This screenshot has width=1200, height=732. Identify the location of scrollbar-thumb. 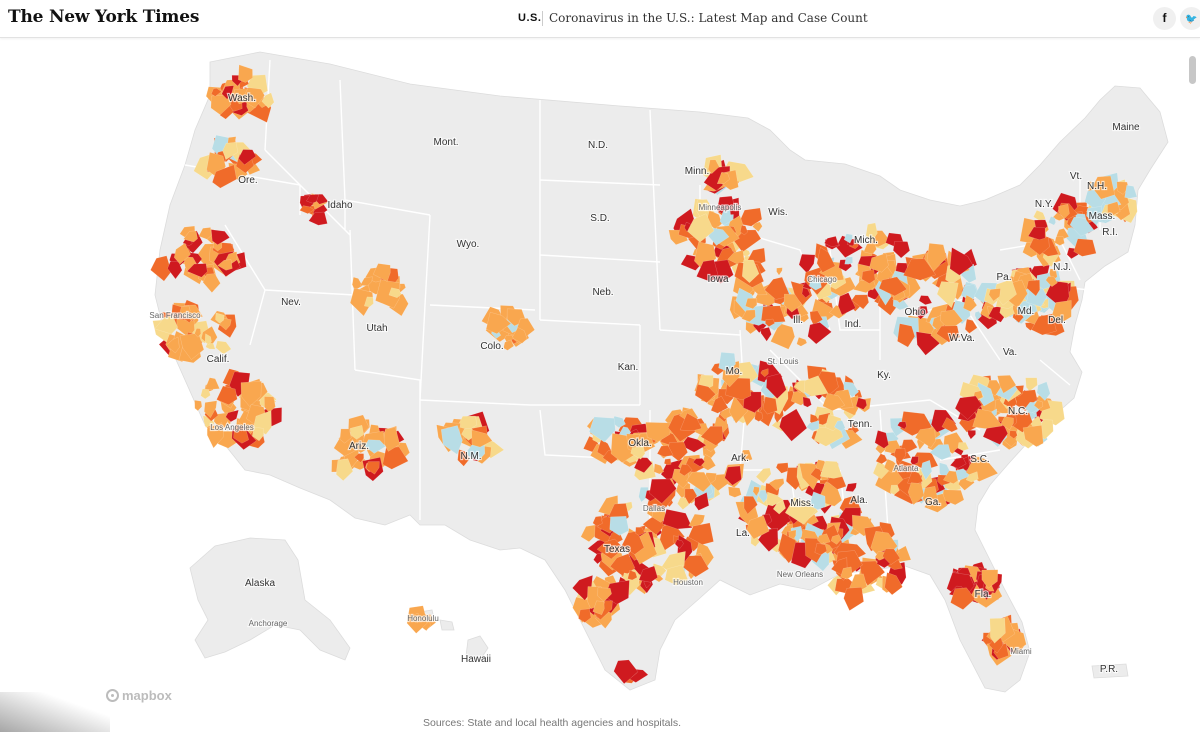
(1192, 70).